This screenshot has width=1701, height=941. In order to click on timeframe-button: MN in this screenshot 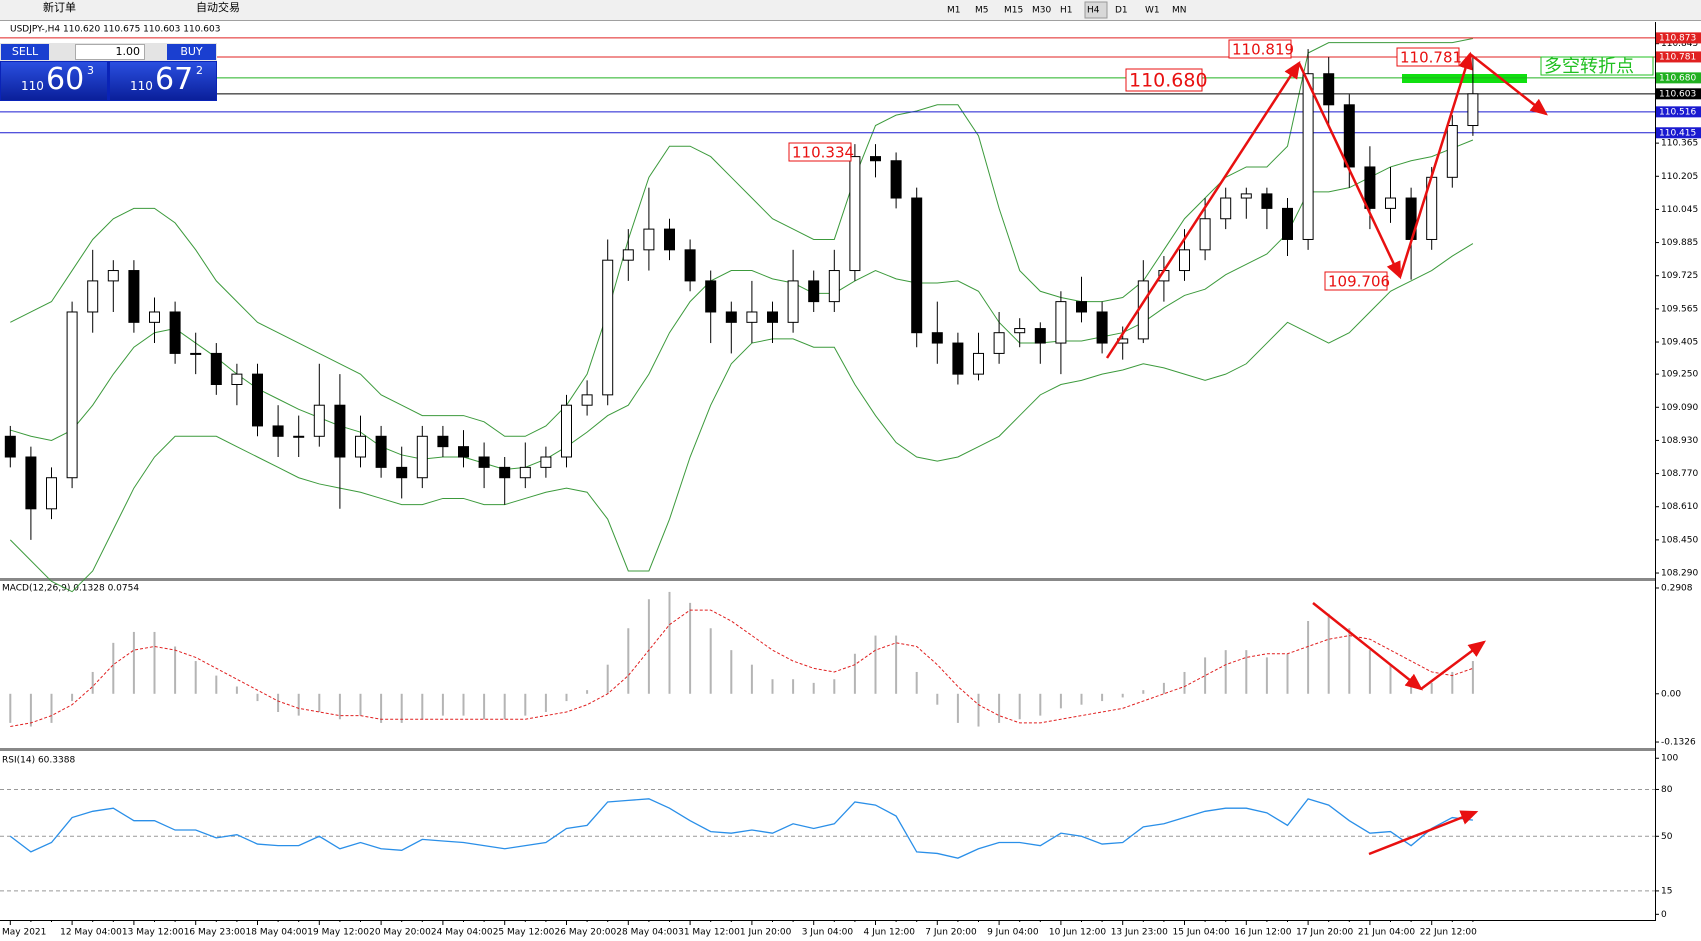, I will do `click(1179, 11)`.